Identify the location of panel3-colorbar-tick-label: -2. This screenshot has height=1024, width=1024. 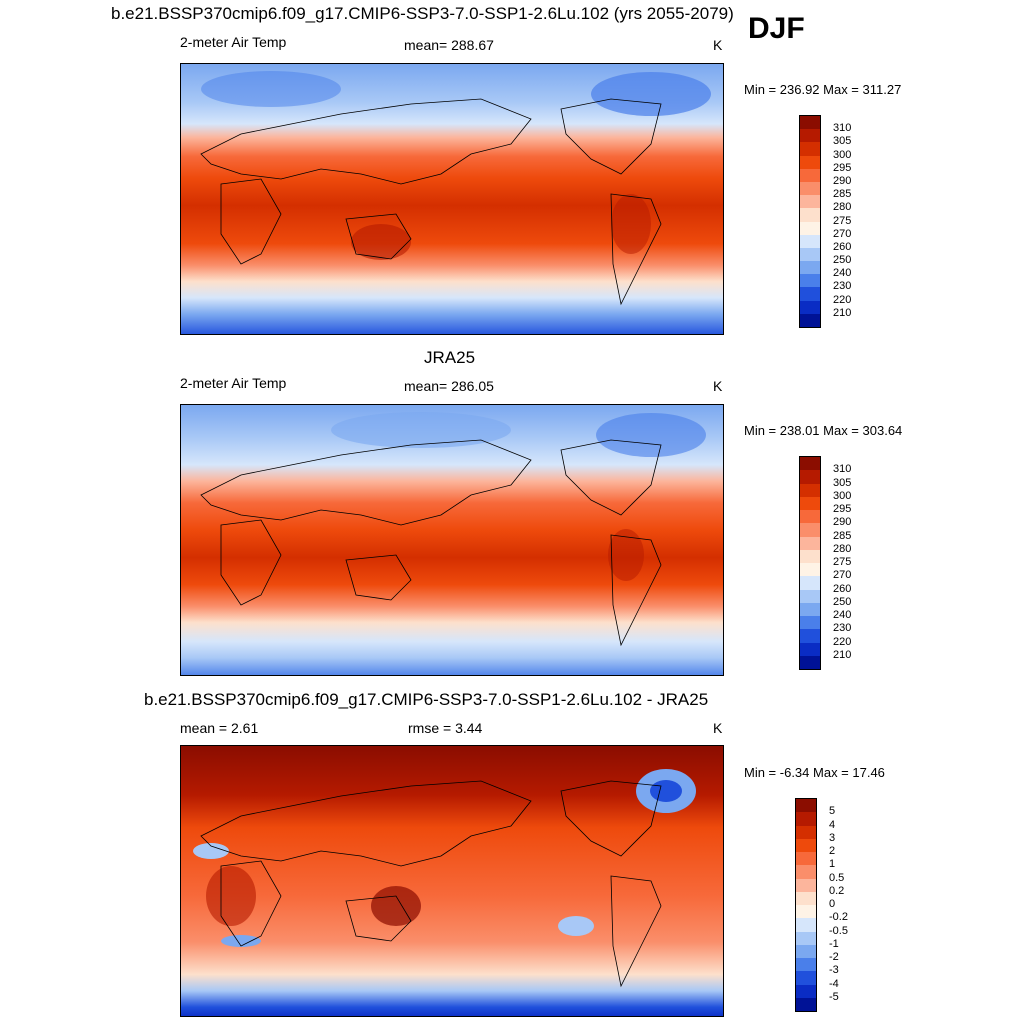
(834, 957).